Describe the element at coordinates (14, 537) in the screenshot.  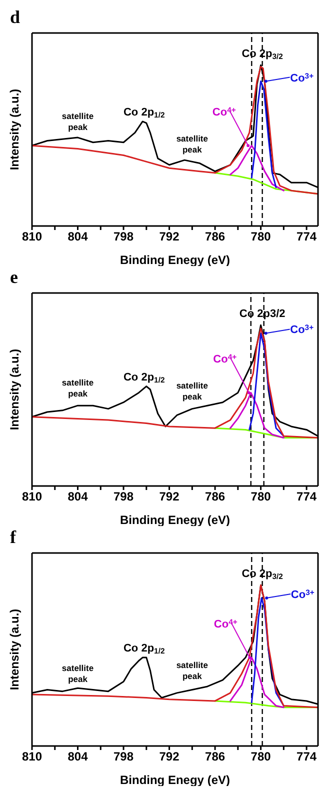
I see `chart-title: f` at that location.